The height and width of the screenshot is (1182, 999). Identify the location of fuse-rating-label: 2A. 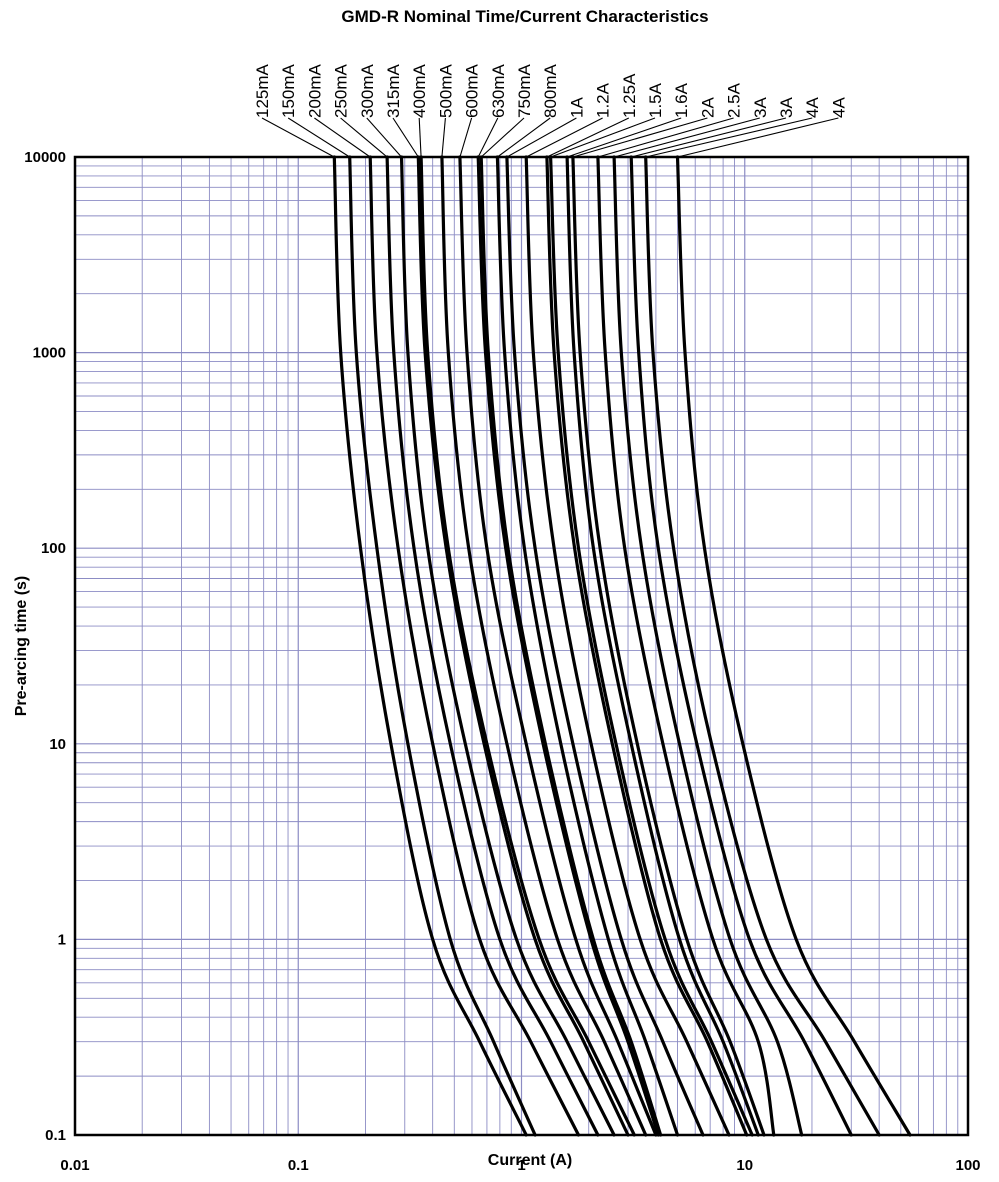
(707, 107).